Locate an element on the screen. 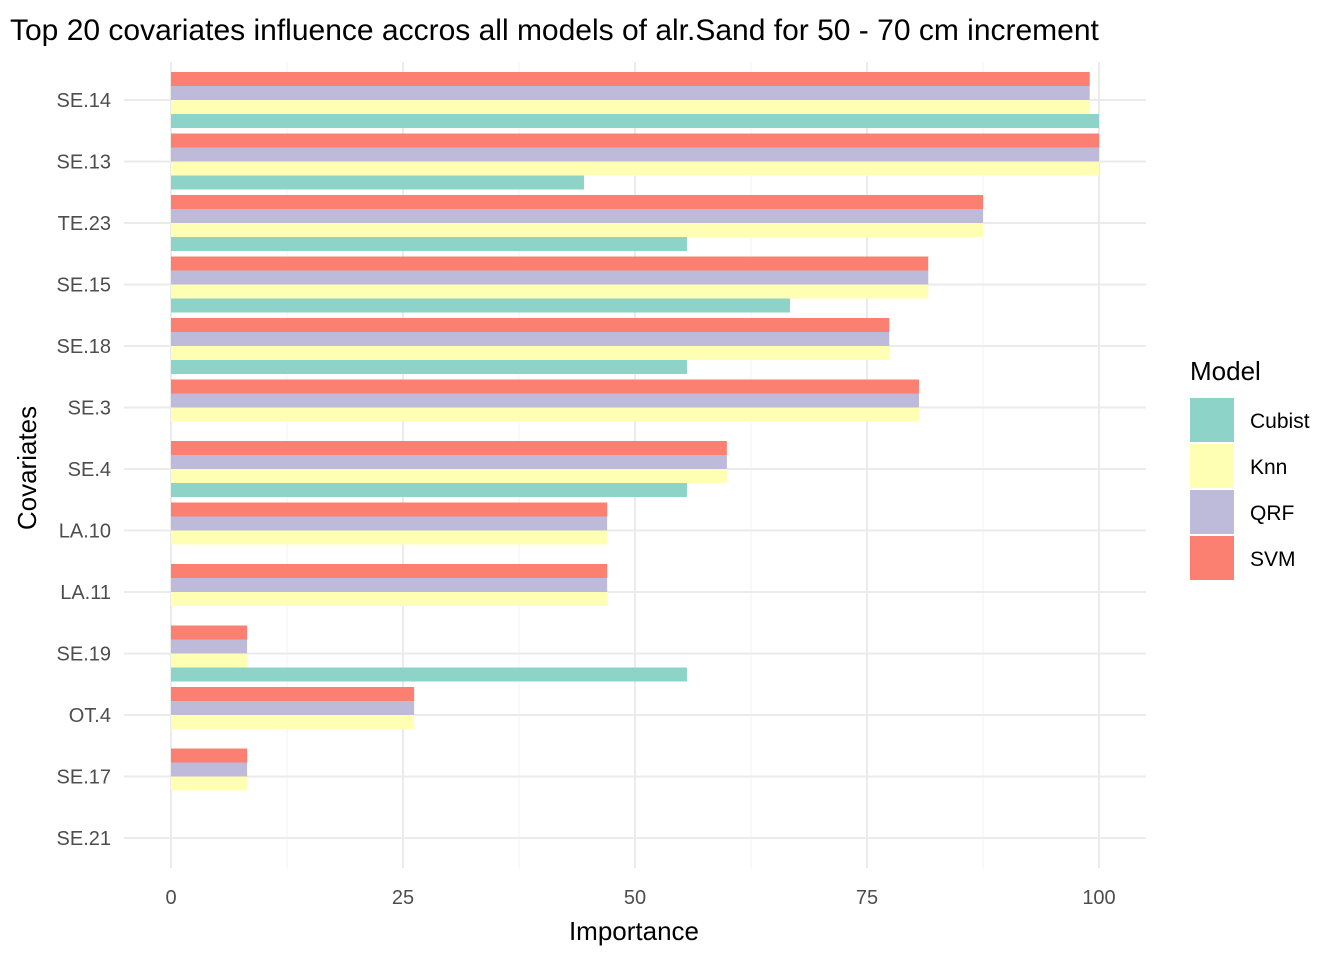 This screenshot has height=960, width=1344. y-tick-label: SE.14 is located at coordinates (84, 101).